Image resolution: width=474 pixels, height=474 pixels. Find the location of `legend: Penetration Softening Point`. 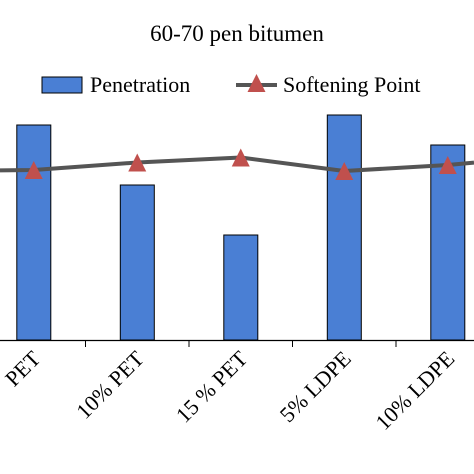

legend: Penetration Softening Point is located at coordinates (231, 84).